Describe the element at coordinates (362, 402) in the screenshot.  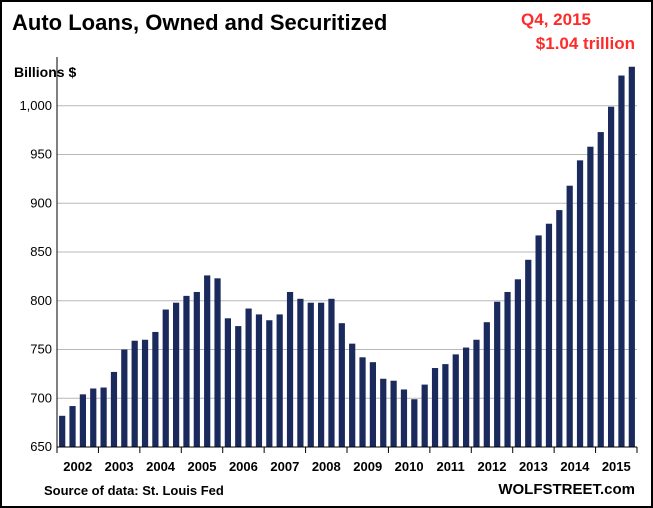
I see `bar-2009-q2` at that location.